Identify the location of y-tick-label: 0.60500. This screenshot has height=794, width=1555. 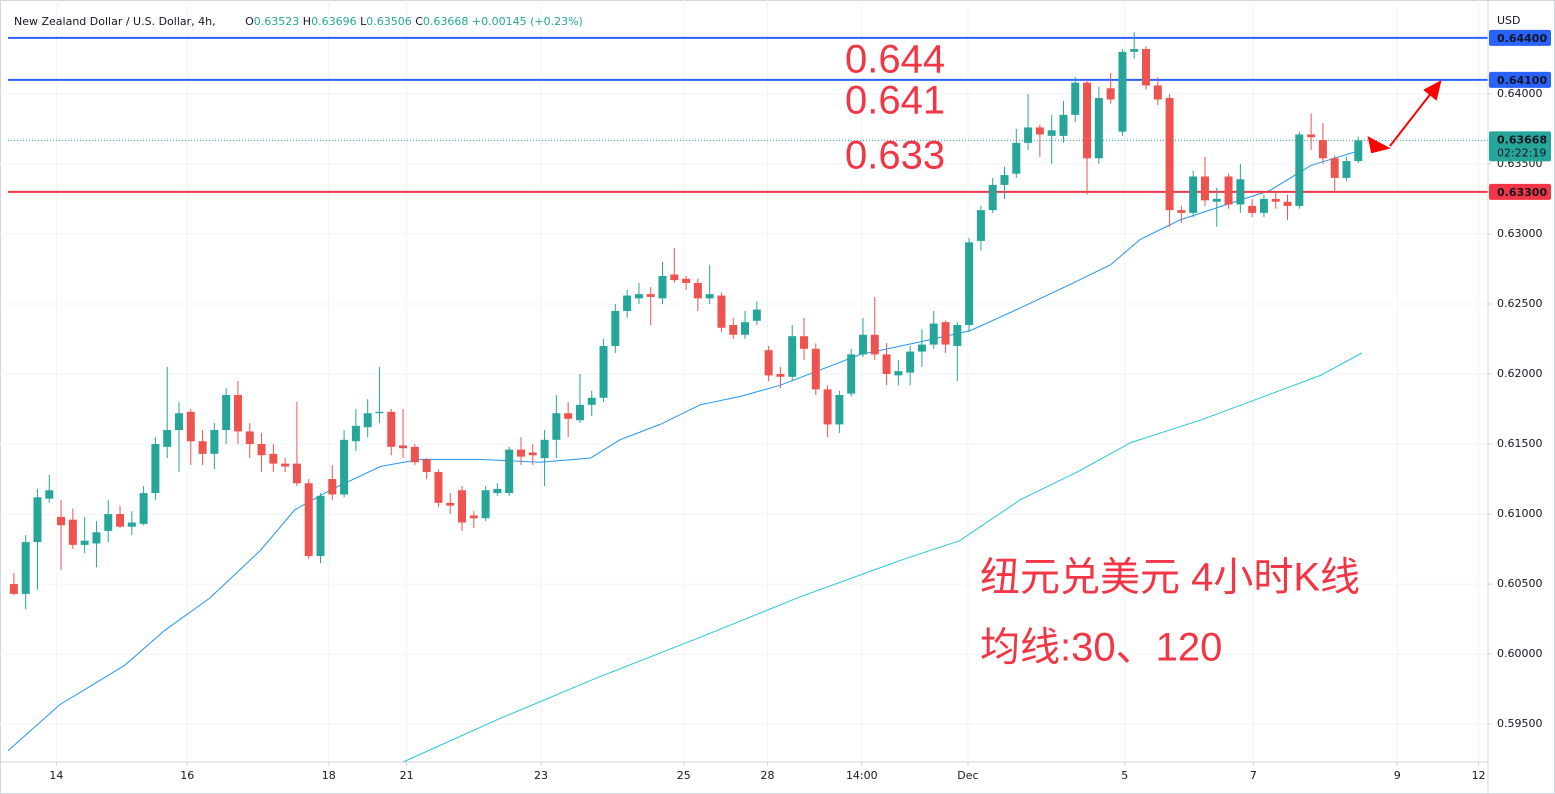
(1520, 583).